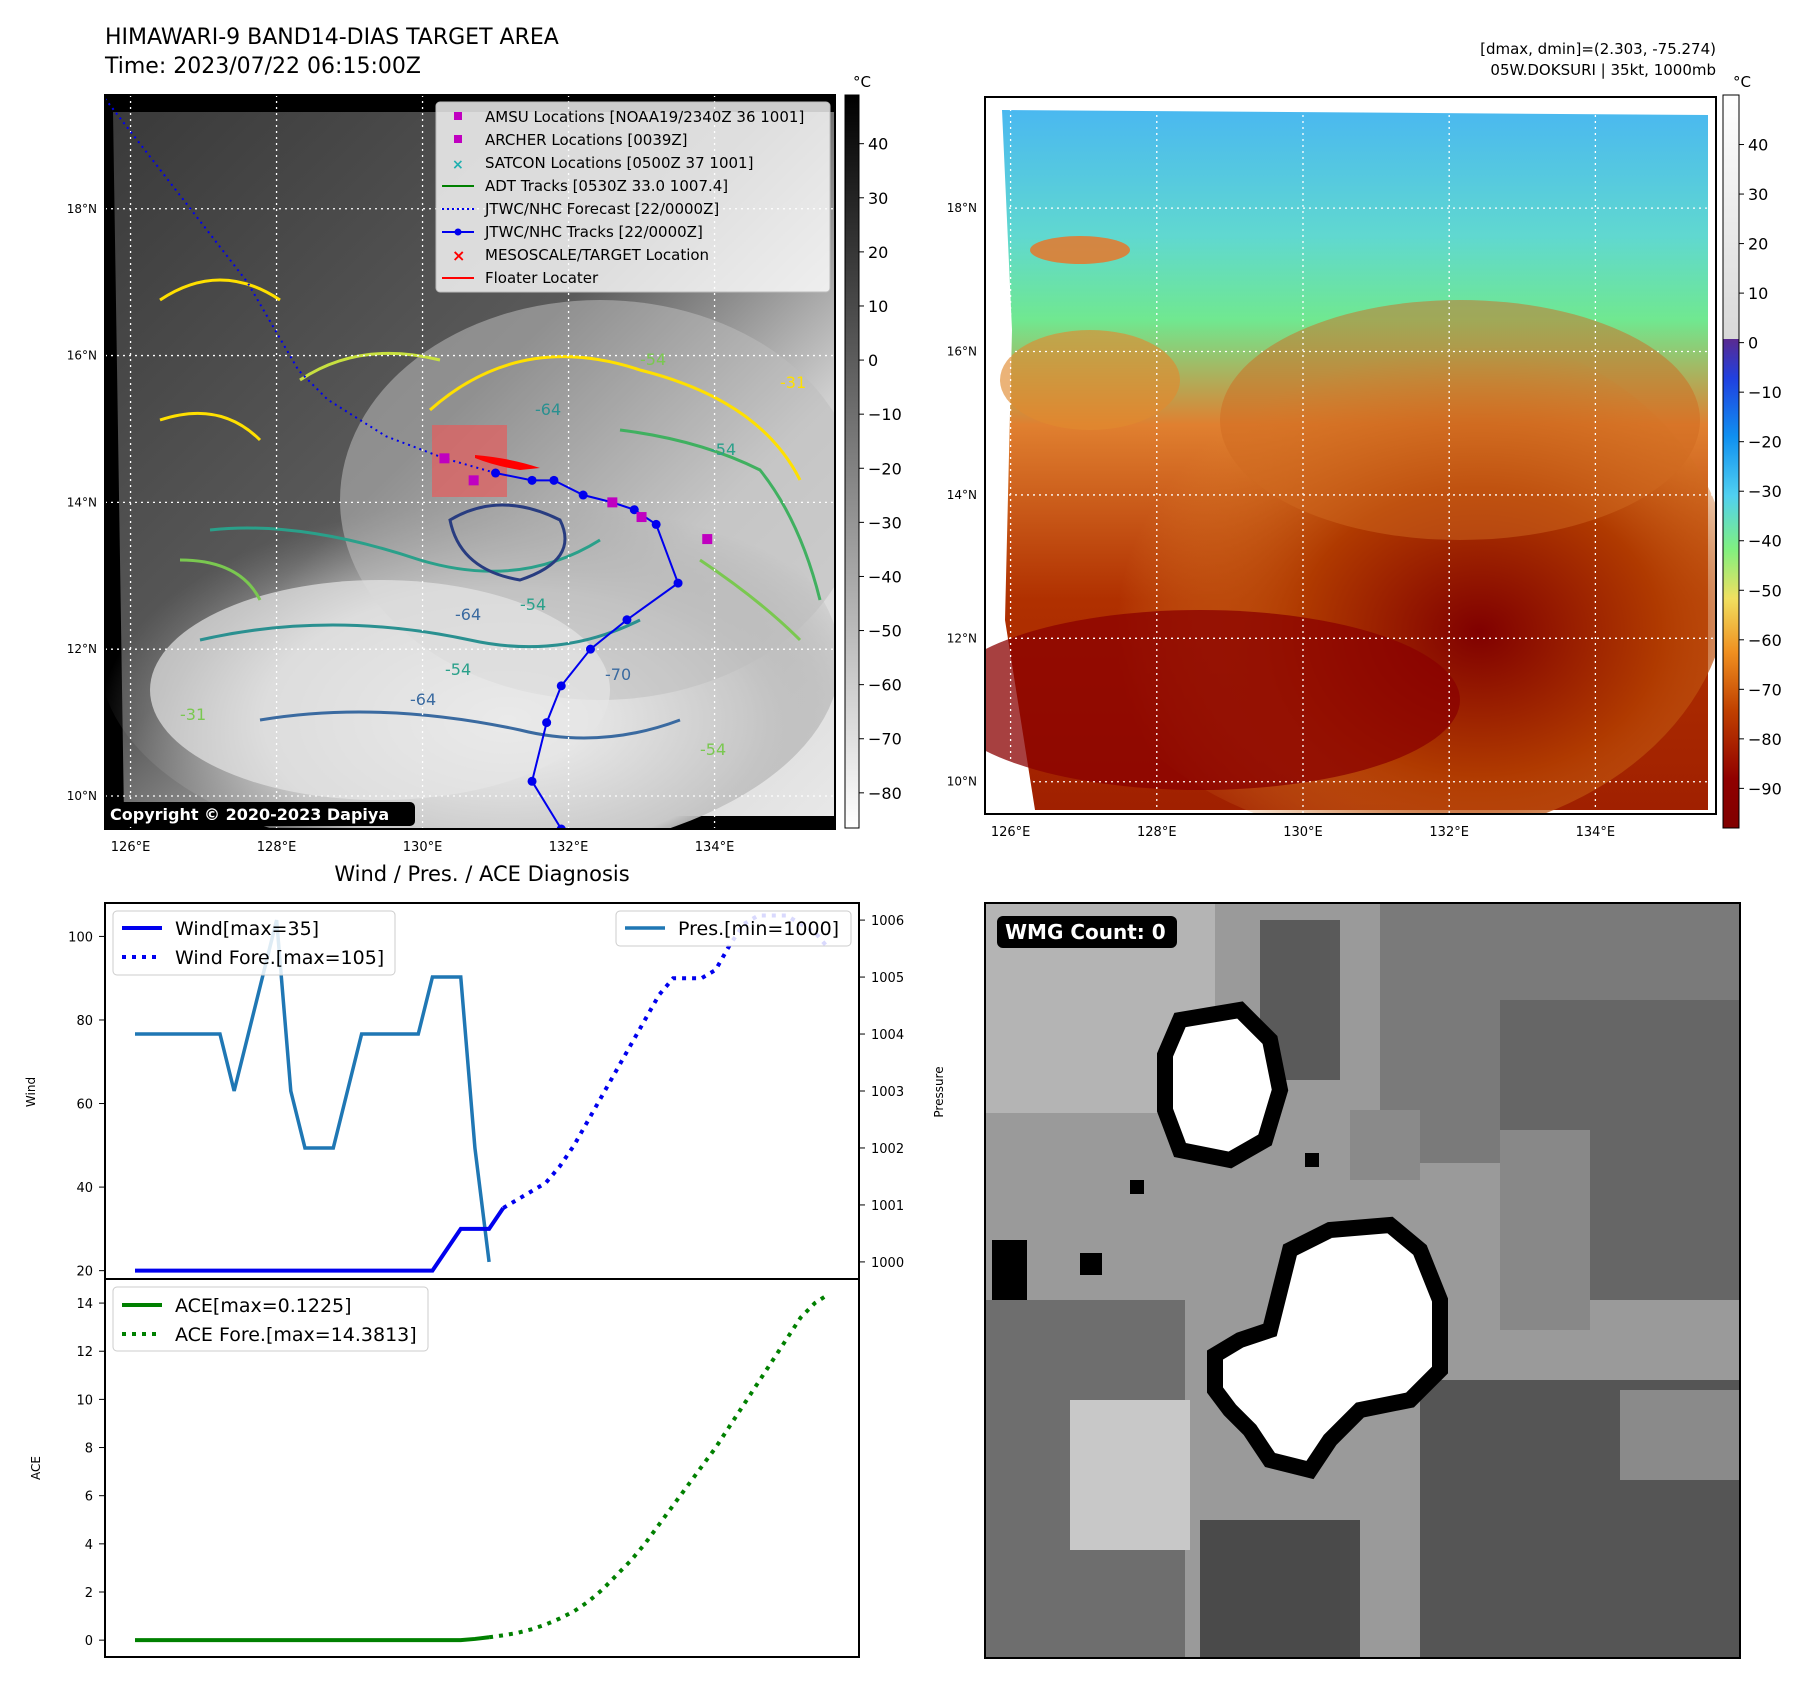 Image resolution: width=1797 pixels, height=1684 pixels. What do you see at coordinates (89, 1545) in the screenshot?
I see `ace-tick-label: 4` at bounding box center [89, 1545].